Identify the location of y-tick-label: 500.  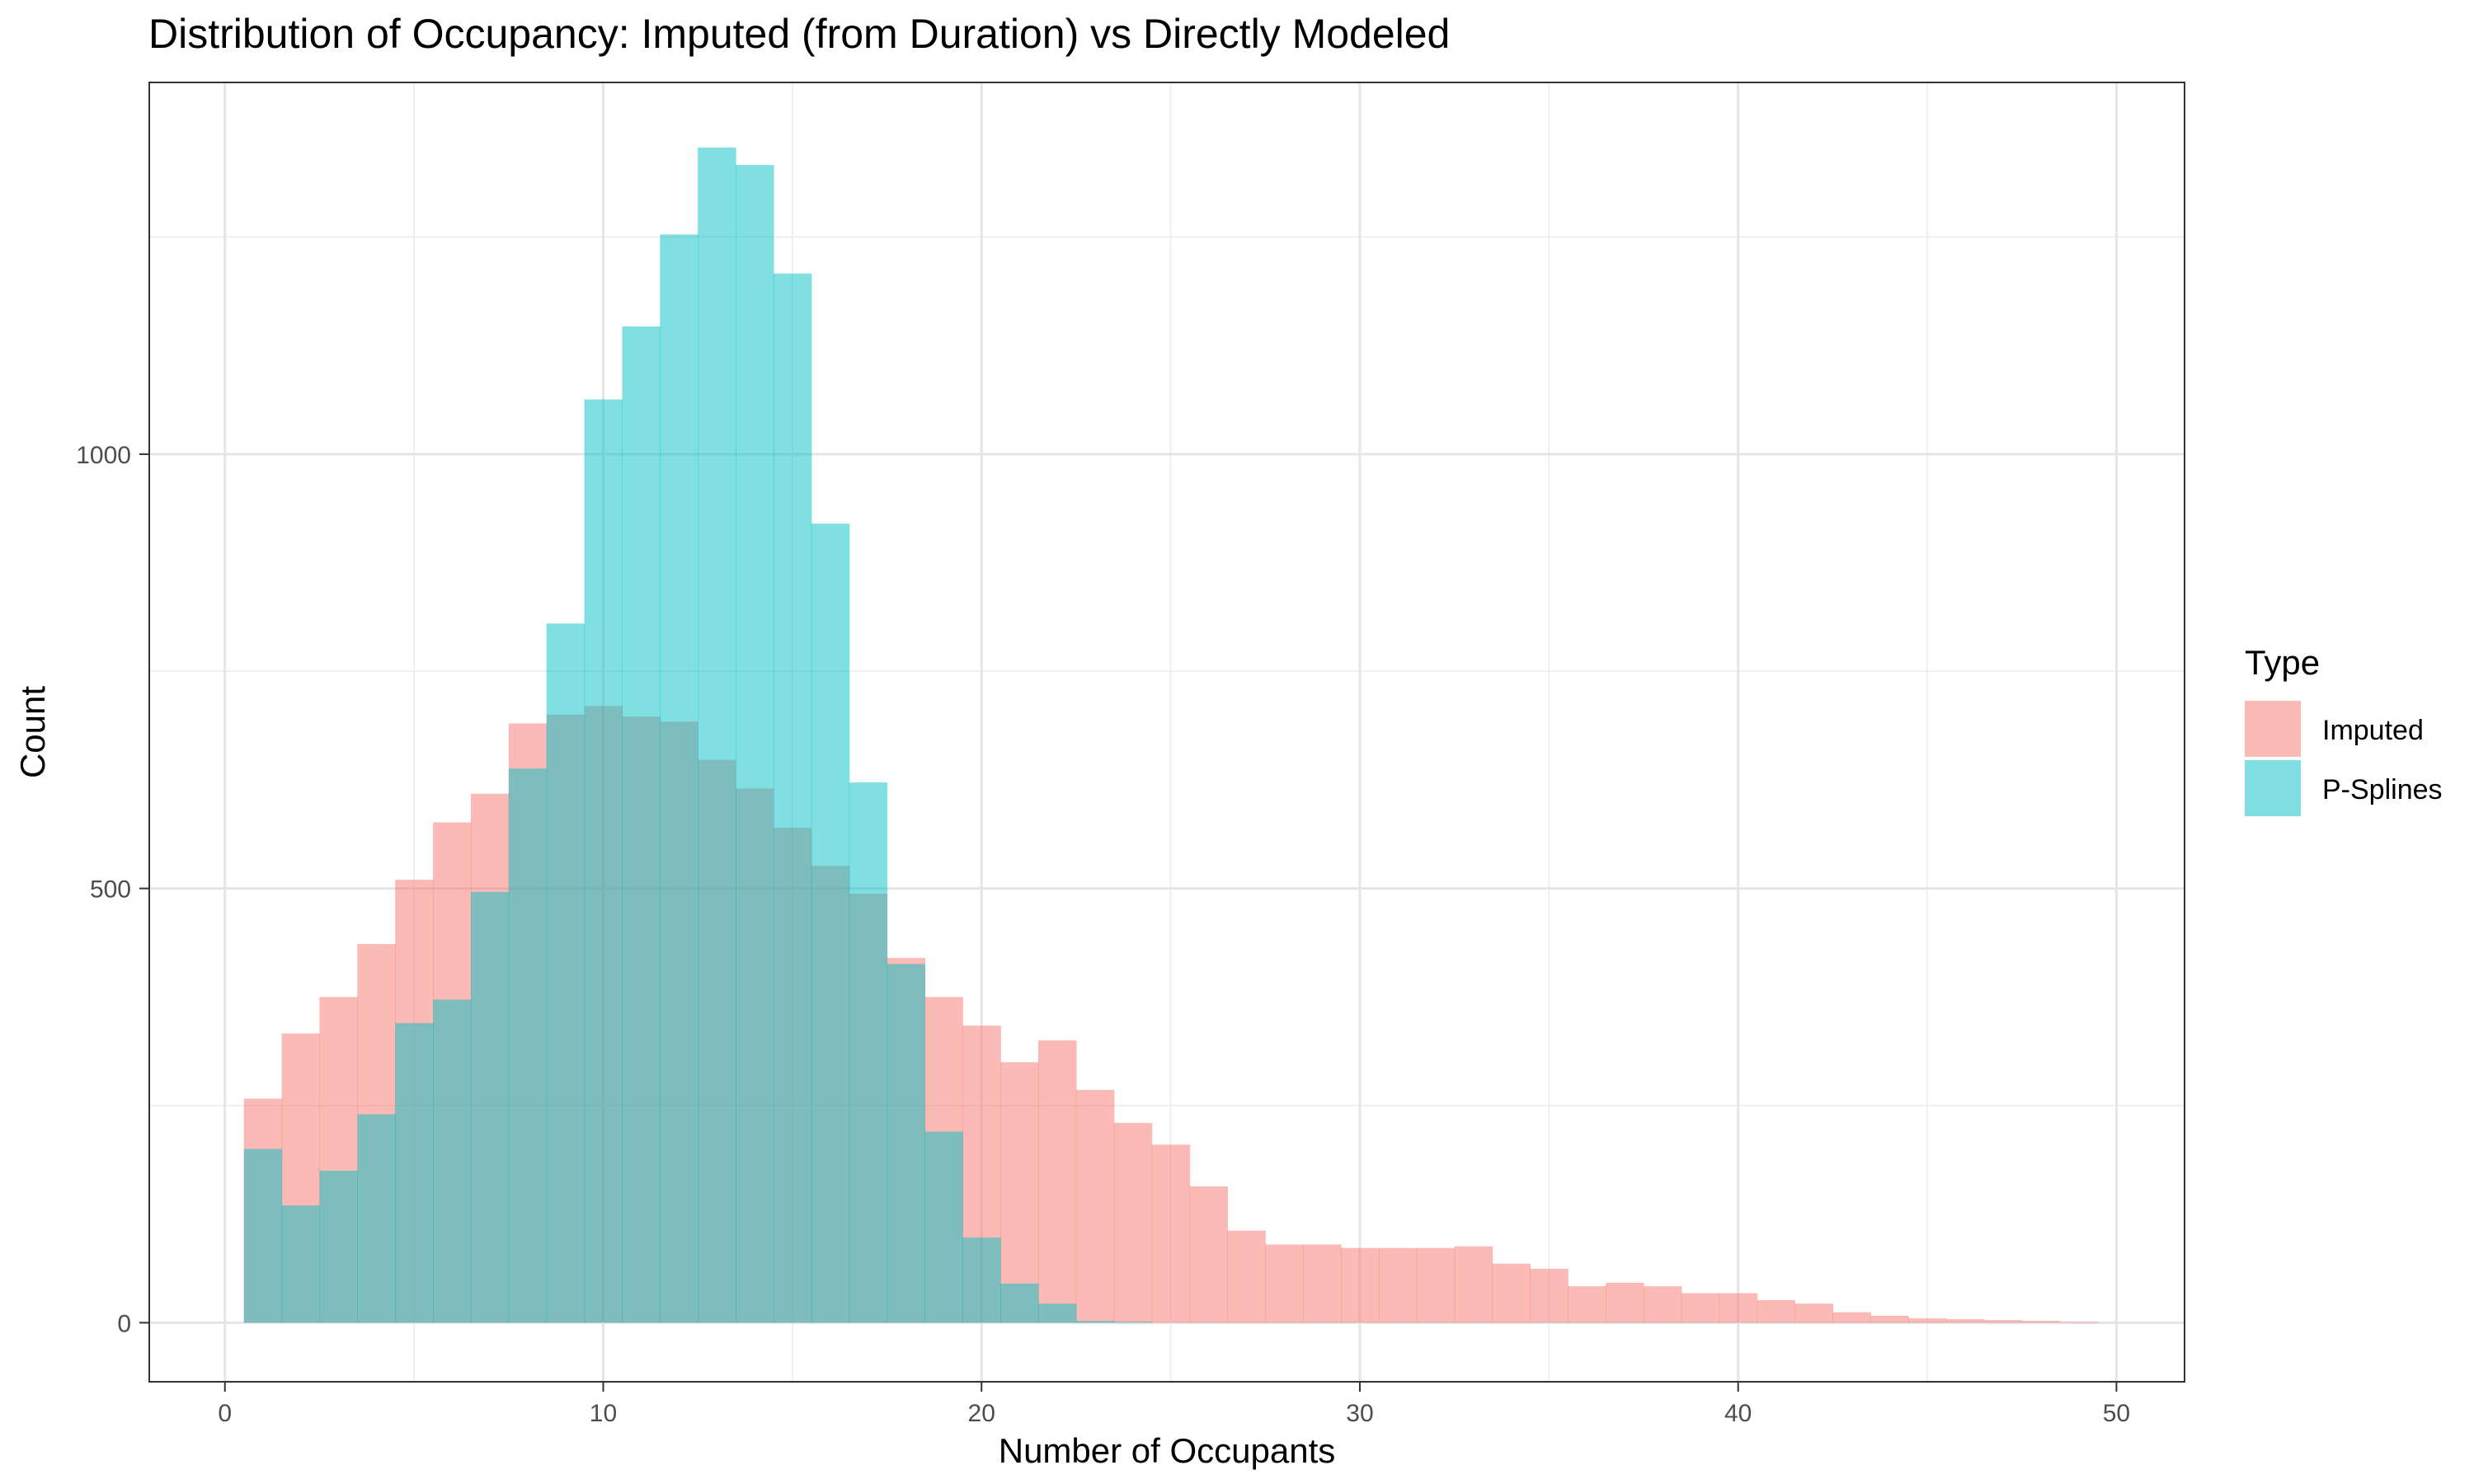
(110, 890).